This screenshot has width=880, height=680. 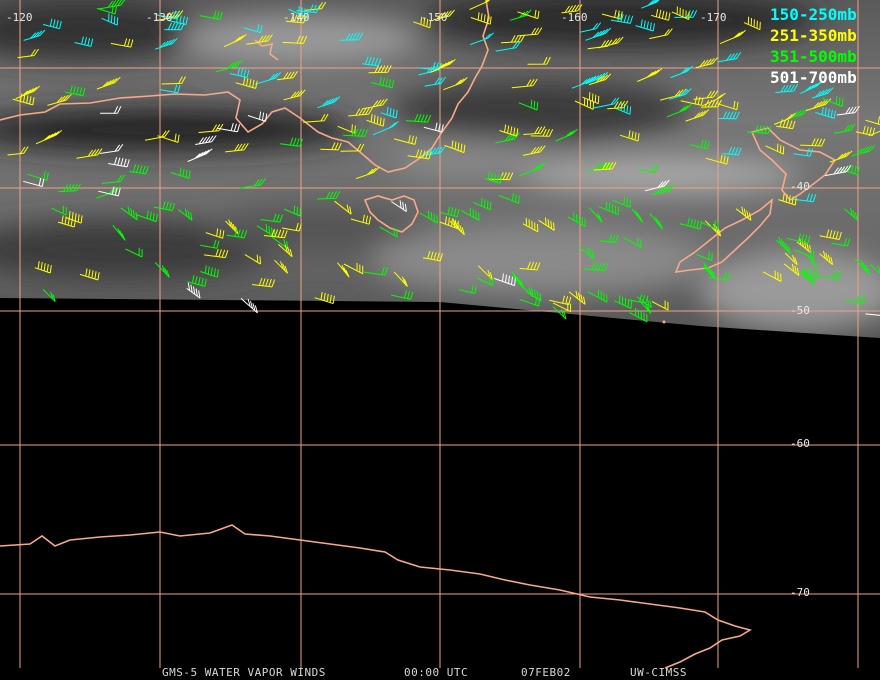 What do you see at coordinates (434, 17) in the screenshot?
I see `longitude-label: -150` at bounding box center [434, 17].